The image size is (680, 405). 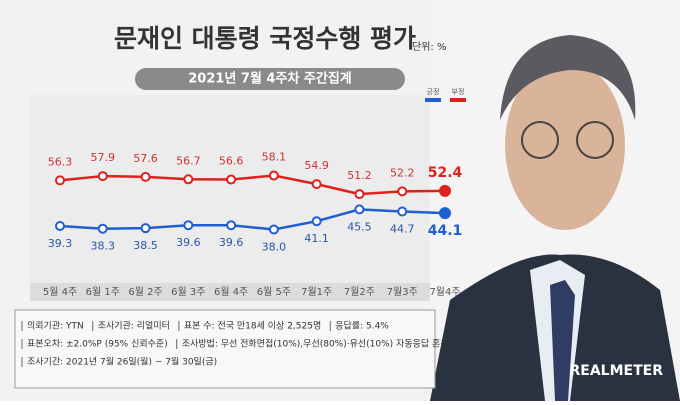 What do you see at coordinates (316, 292) in the screenshot?
I see `x-tick-label: 7월1주` at bounding box center [316, 292].